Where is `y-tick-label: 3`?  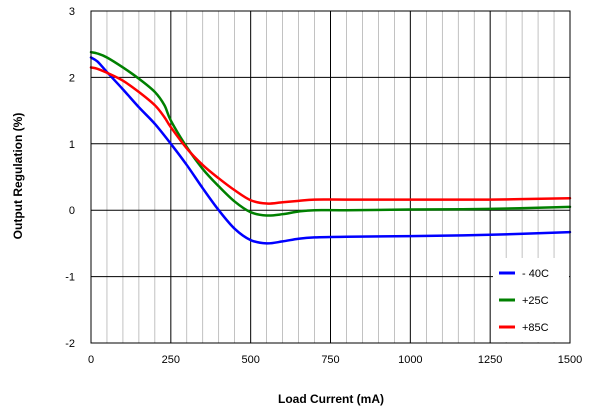
y-tick-label: 3 is located at coordinates (72, 12).